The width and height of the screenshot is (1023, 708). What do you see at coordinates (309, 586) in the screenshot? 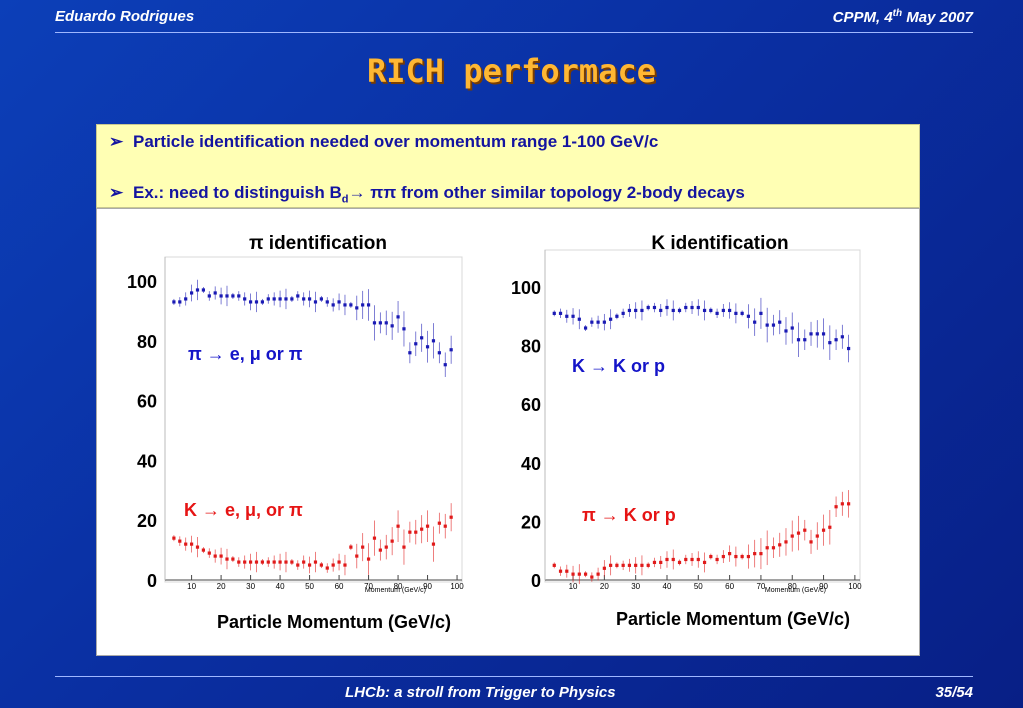
I see `x-tick-label: 50` at bounding box center [309, 586].